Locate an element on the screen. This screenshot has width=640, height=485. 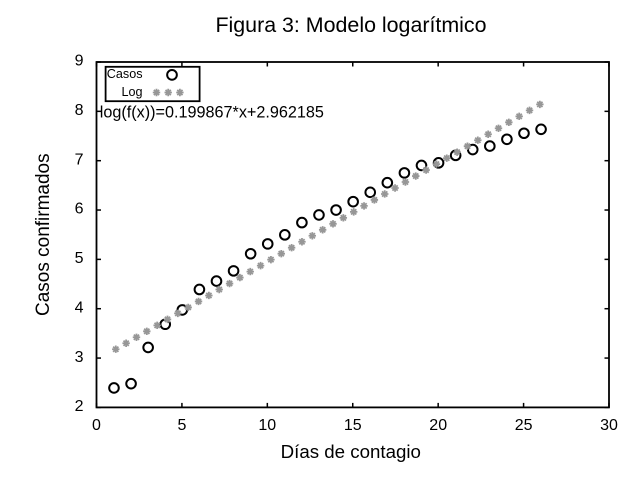
svg-text: 25 is located at coordinates (524, 425).